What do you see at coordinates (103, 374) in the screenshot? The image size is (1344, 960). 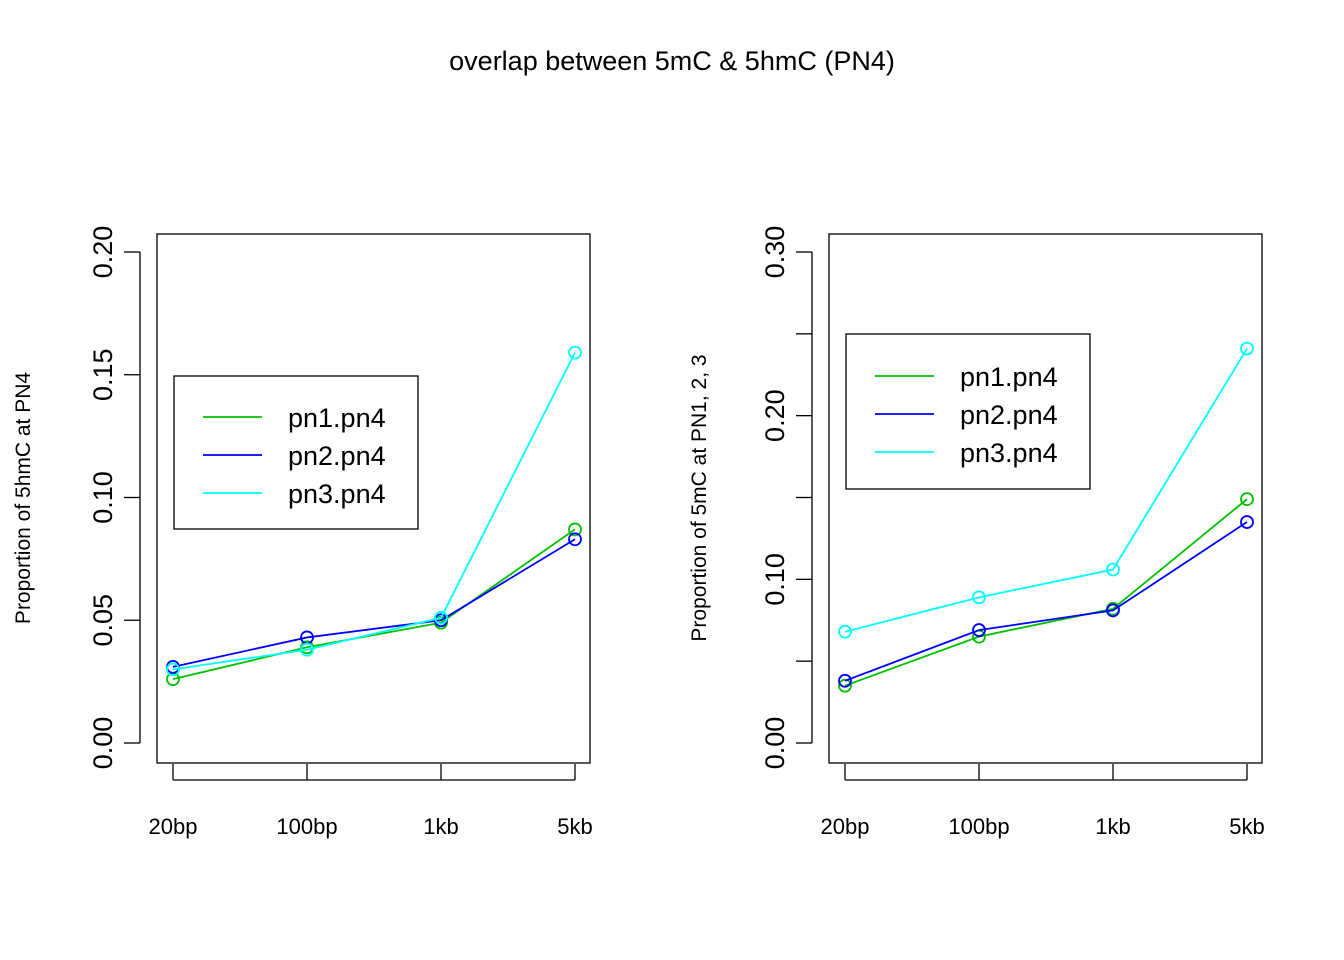 I see `y-tick-label: 0.15` at bounding box center [103, 374].